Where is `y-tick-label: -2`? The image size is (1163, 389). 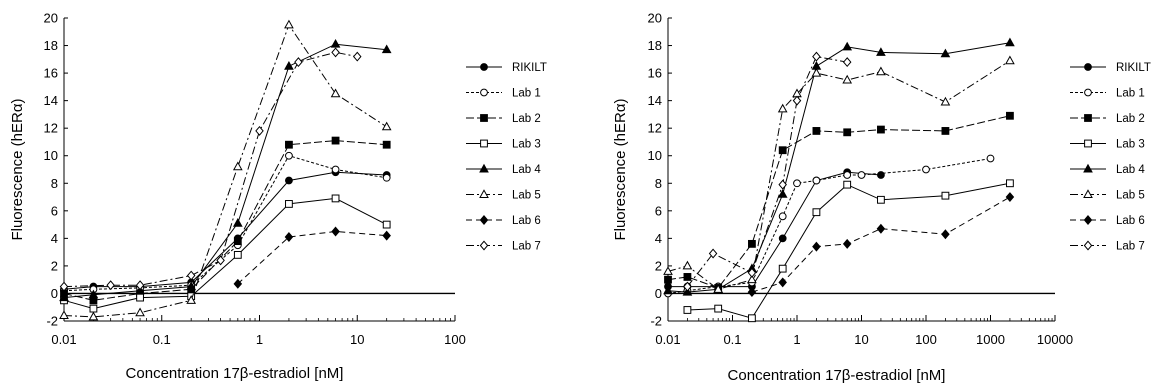 y-tick-label: -2 is located at coordinates (656, 321).